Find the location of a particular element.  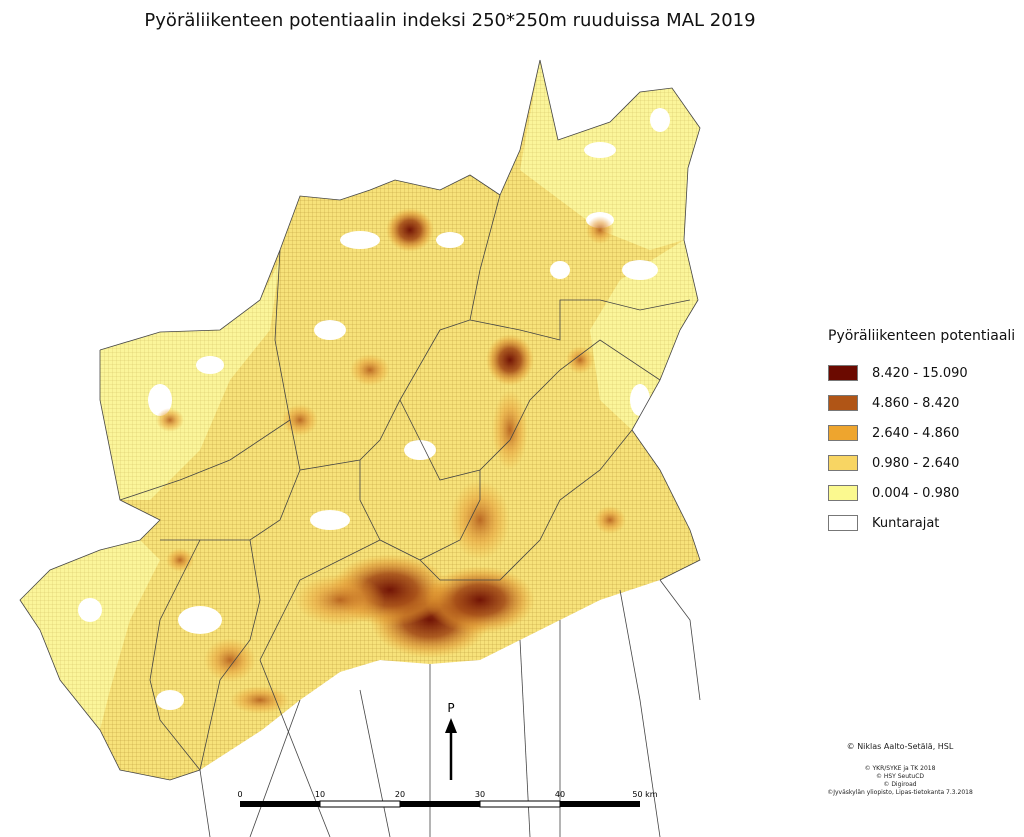

legend-item: 4.860 - 8.420 is located at coordinates (921, 403).